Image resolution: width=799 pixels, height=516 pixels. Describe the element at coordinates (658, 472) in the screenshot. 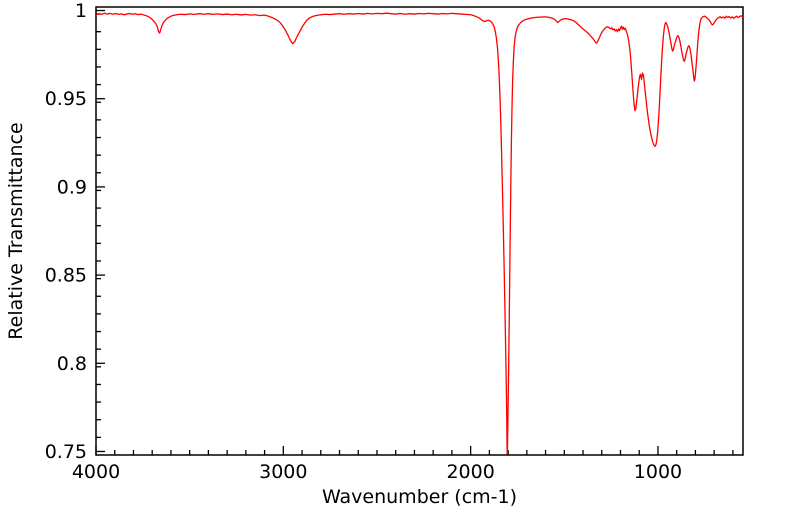

I see `x-tick-label: 1000` at that location.